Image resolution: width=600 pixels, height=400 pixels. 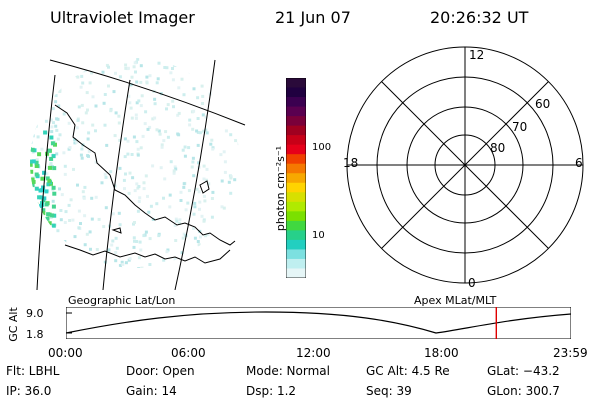 I want to click on time-tick-1200: 12:00, so click(x=313, y=353).